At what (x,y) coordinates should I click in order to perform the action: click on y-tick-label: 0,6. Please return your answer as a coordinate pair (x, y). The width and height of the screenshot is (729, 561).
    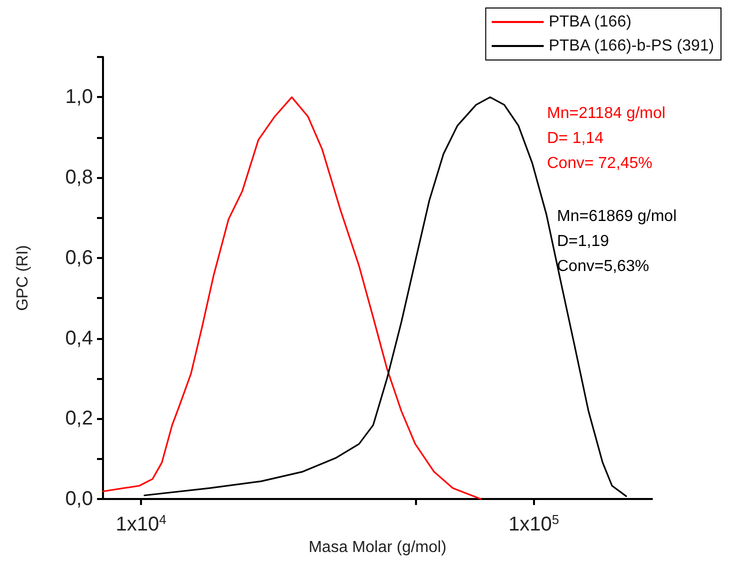
    Looking at the image, I should click on (79, 257).